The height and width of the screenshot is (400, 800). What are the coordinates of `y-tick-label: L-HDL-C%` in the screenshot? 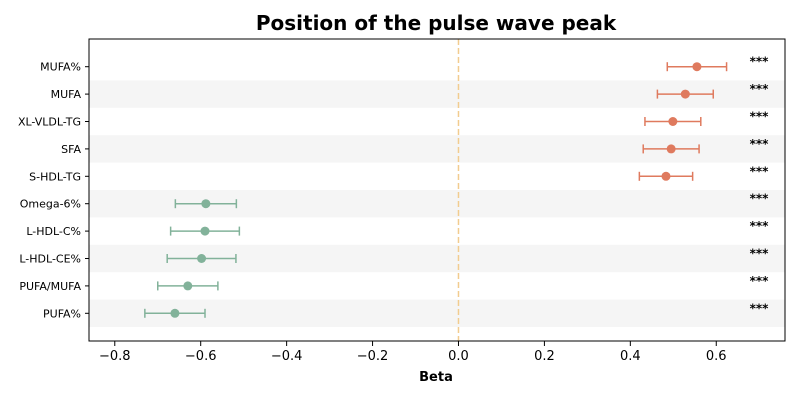 It's located at (53, 231).